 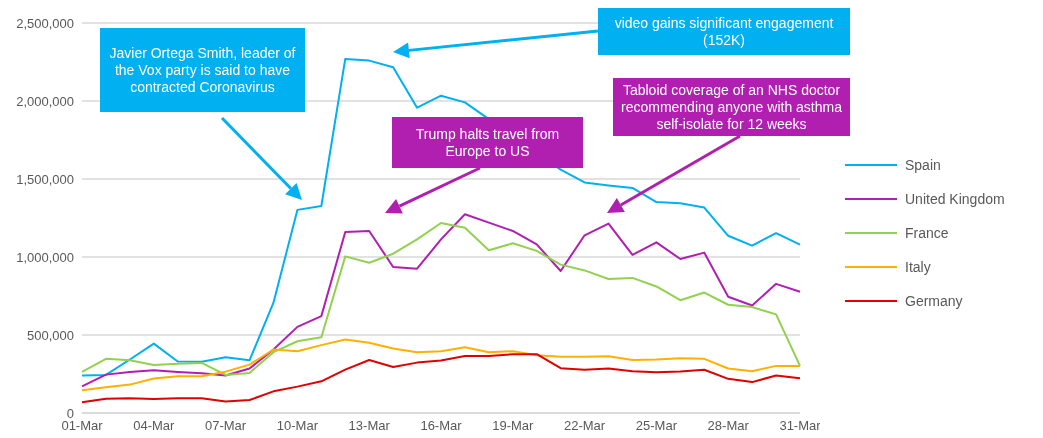 What do you see at coordinates (45, 257) in the screenshot?
I see `y-tick-label: 1,000,000` at bounding box center [45, 257].